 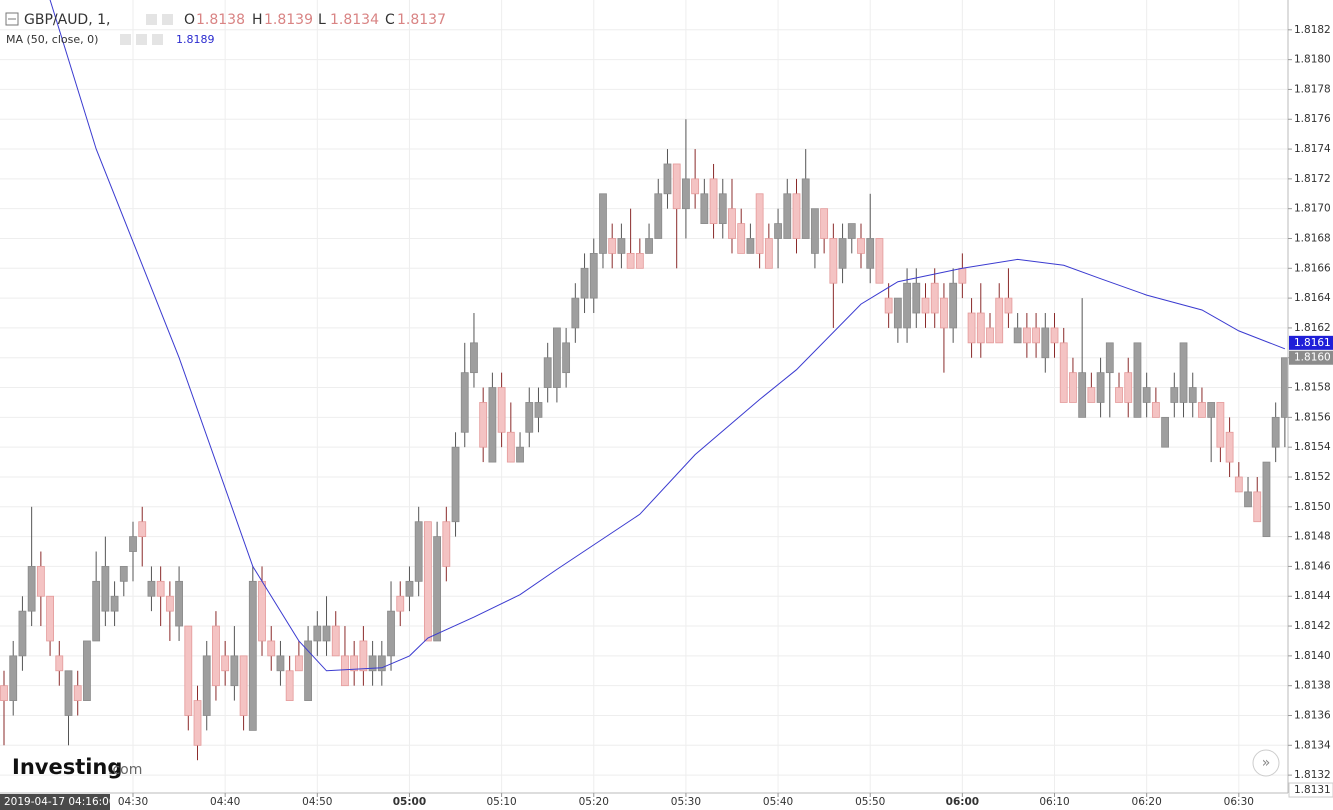 I want to click on ma-gear-icon, so click(x=141, y=39).